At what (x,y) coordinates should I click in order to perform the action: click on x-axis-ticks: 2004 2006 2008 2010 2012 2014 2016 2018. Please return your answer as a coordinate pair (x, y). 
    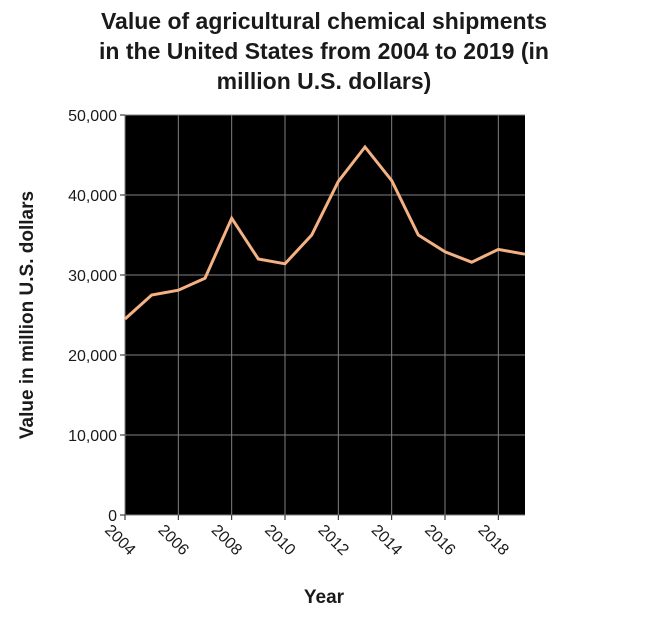
    Looking at the image, I should click on (306, 537).